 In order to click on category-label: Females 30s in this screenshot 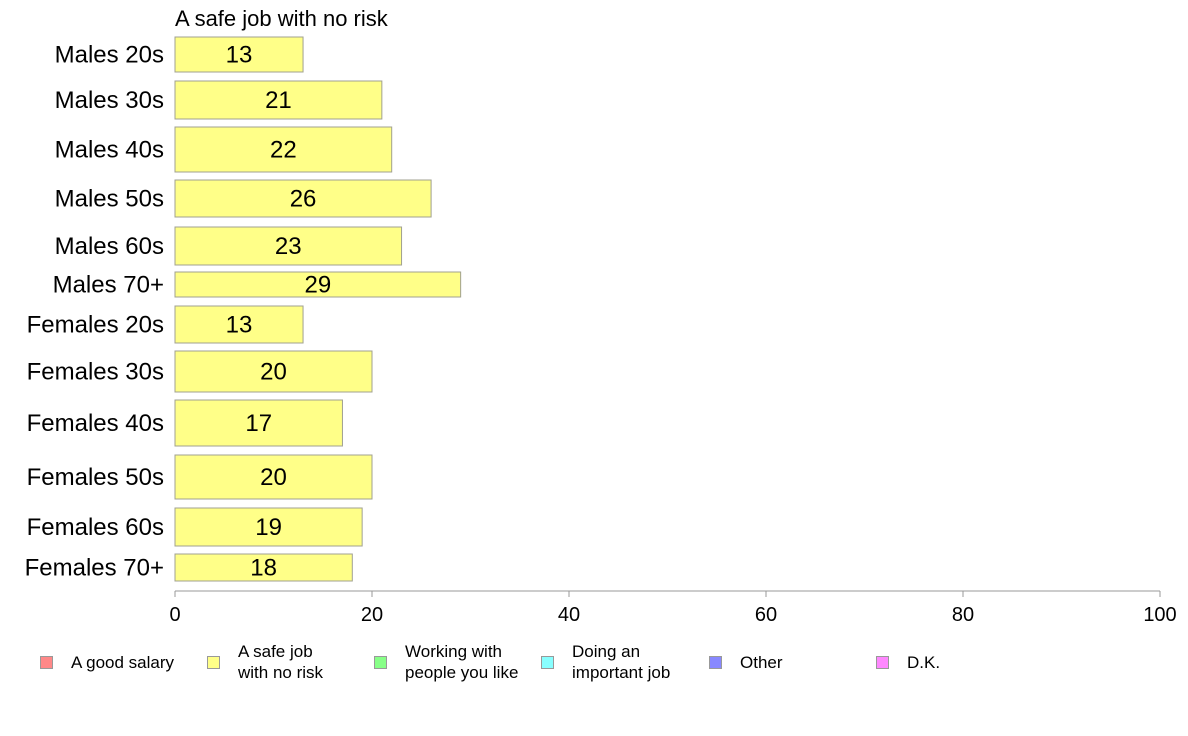, I will do `click(95, 372)`.